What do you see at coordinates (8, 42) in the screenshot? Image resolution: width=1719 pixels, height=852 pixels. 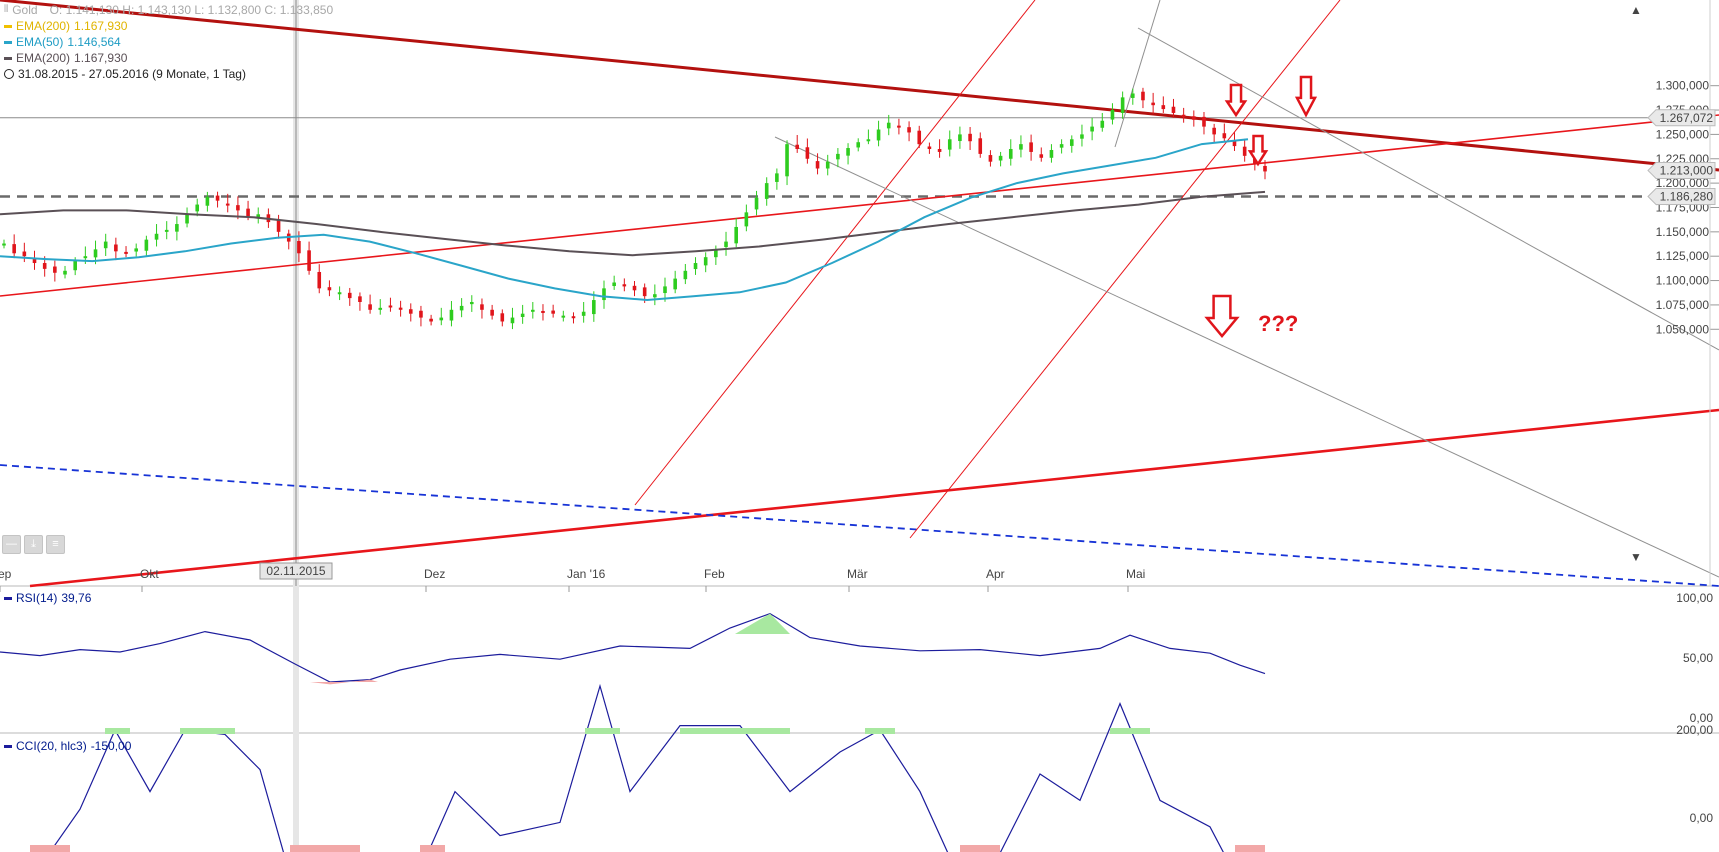 I see `ema50-swatch` at bounding box center [8, 42].